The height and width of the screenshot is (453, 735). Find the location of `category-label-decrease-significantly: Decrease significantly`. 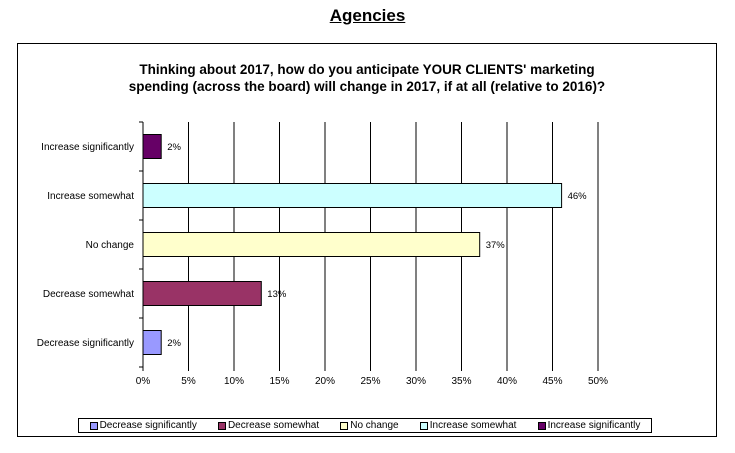

category-label-decrease-significantly: Decrease significantly is located at coordinates (85, 343).